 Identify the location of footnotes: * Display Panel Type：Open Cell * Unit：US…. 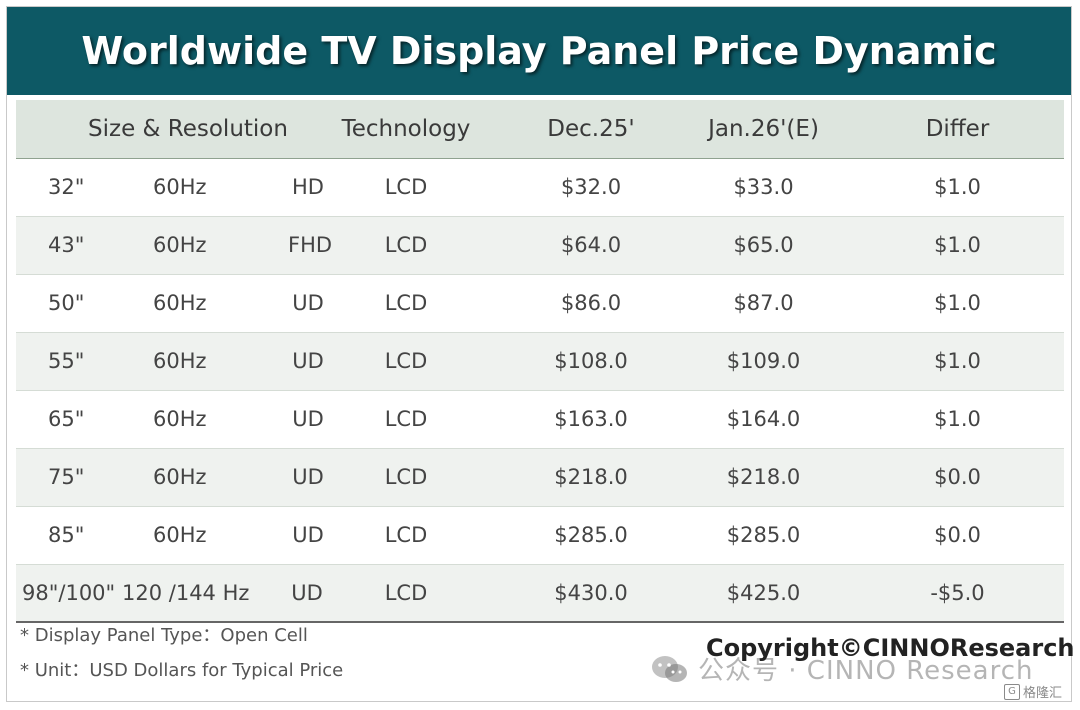
(181, 657).